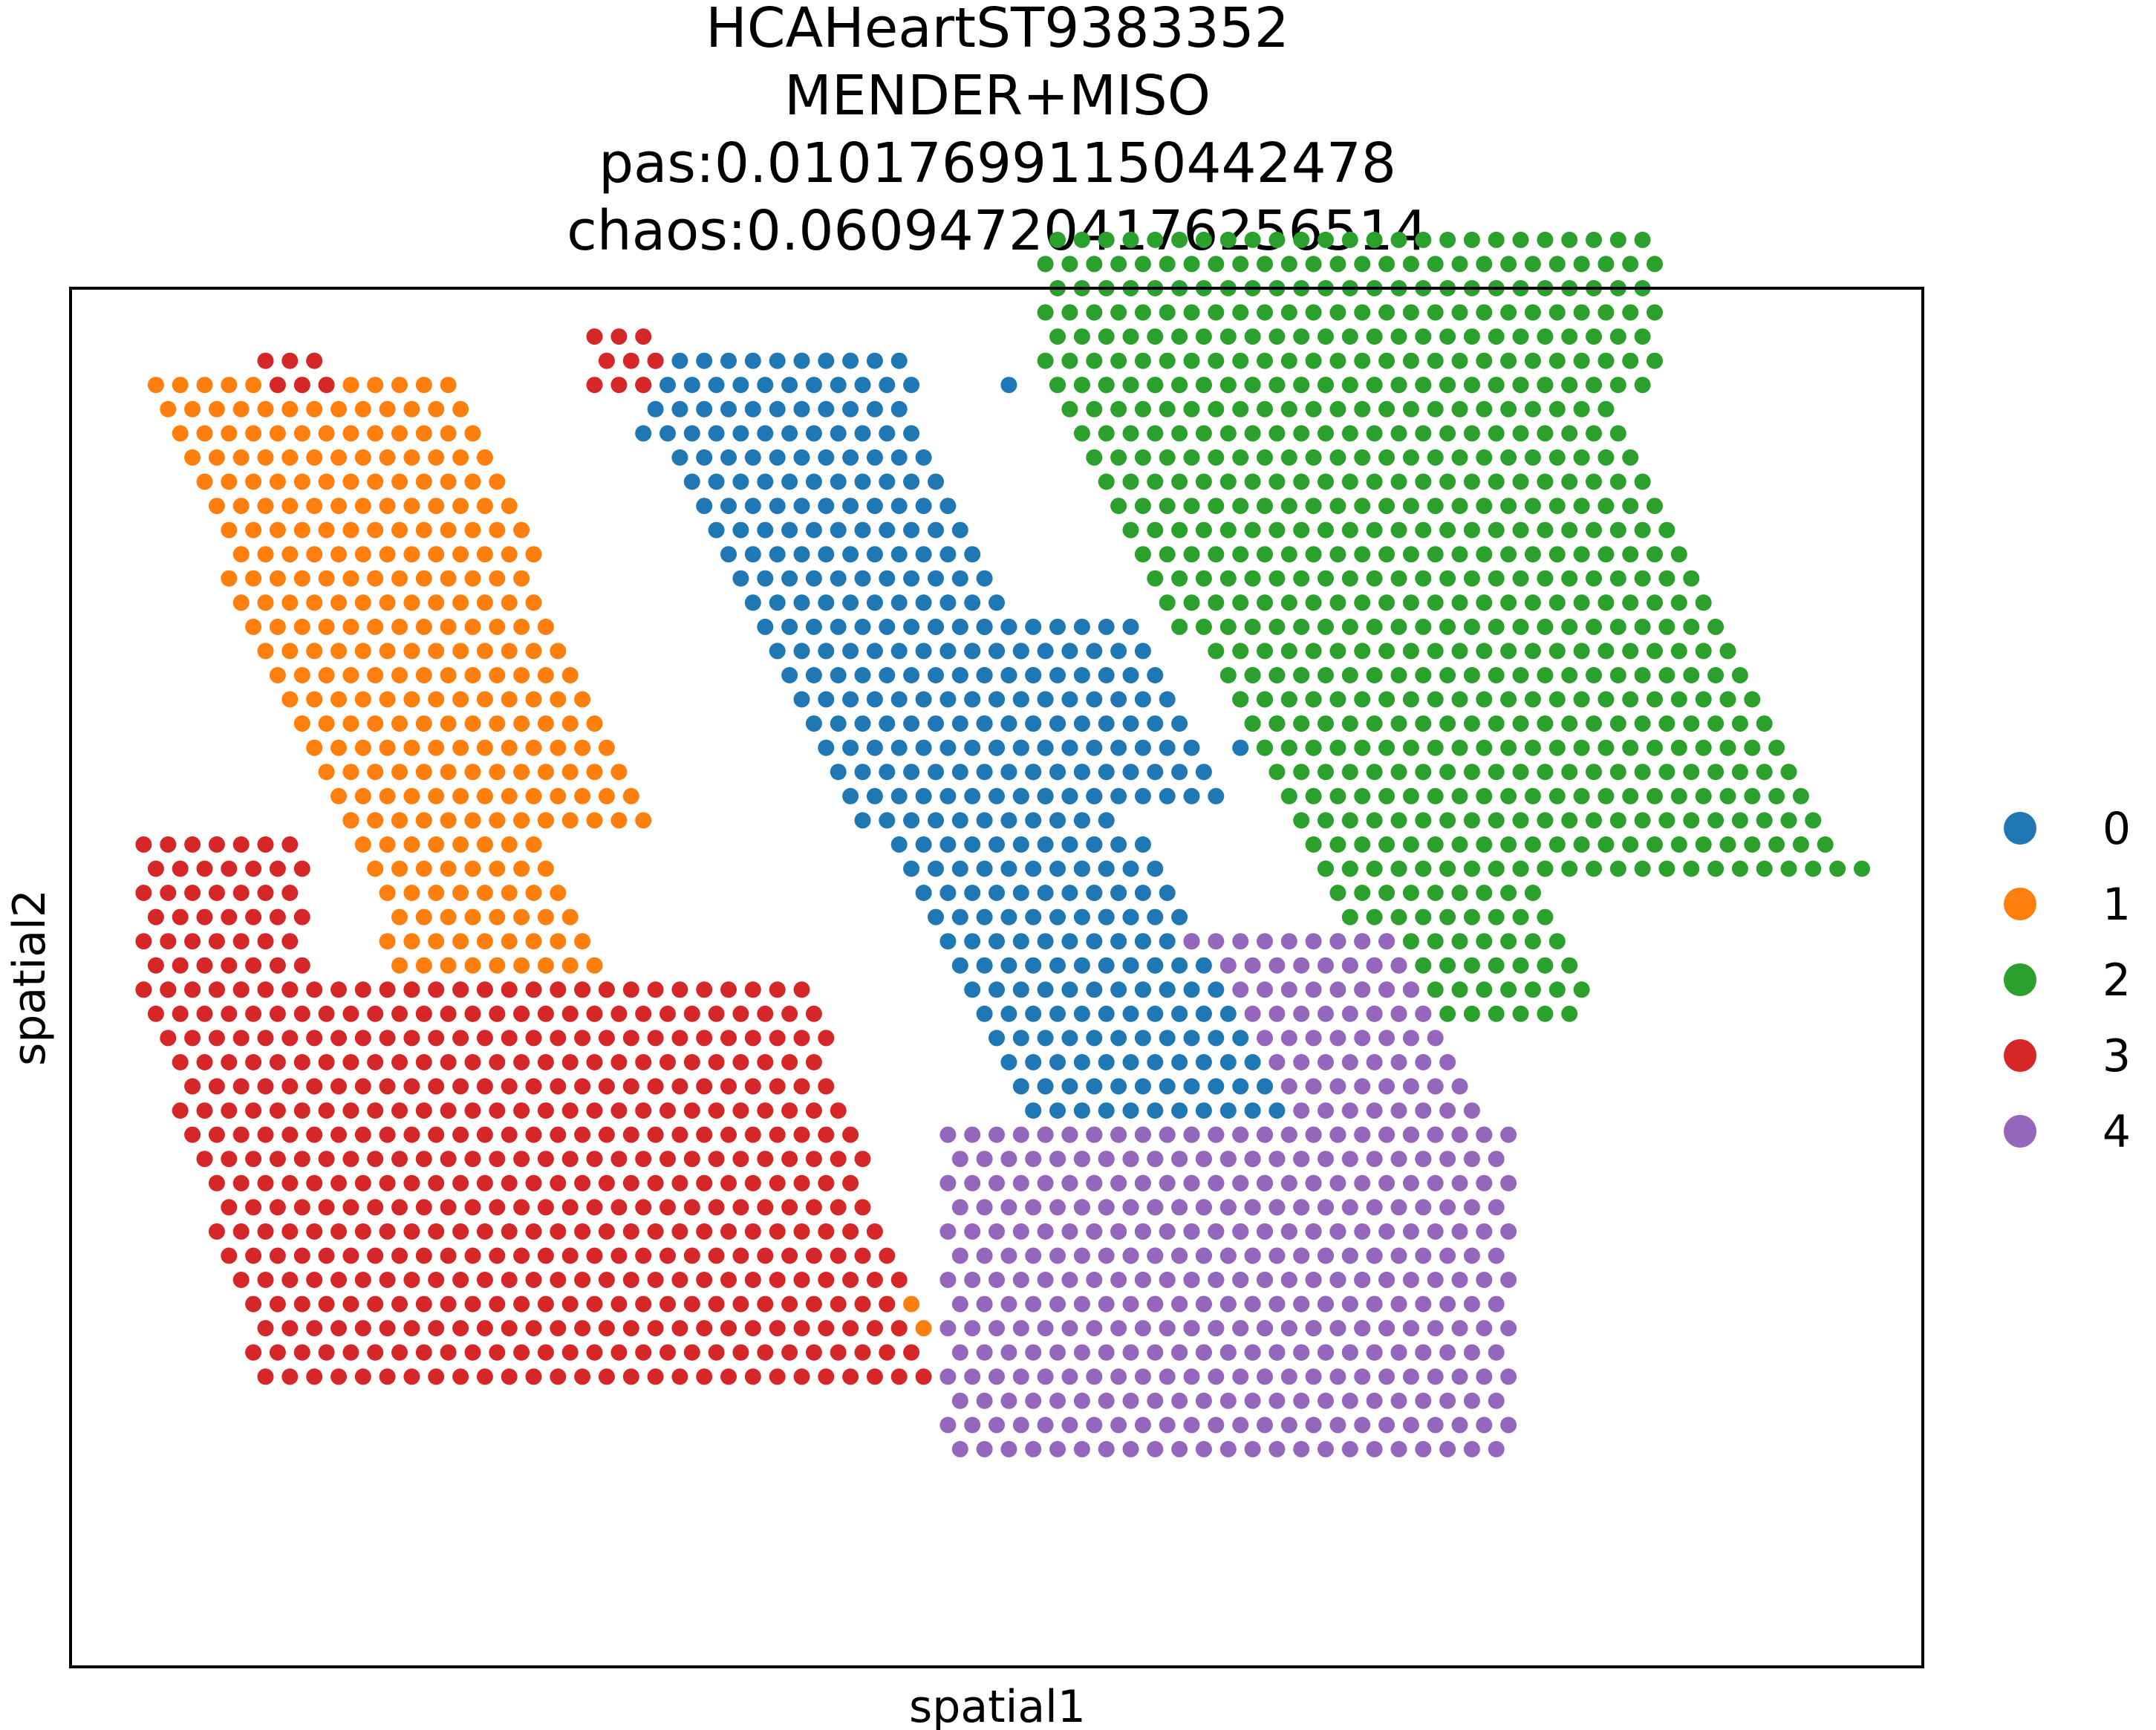 This screenshot has height=1730, width=2156. Describe the element at coordinates (2067, 981) in the screenshot. I see `legend-item-2: 2` at that location.